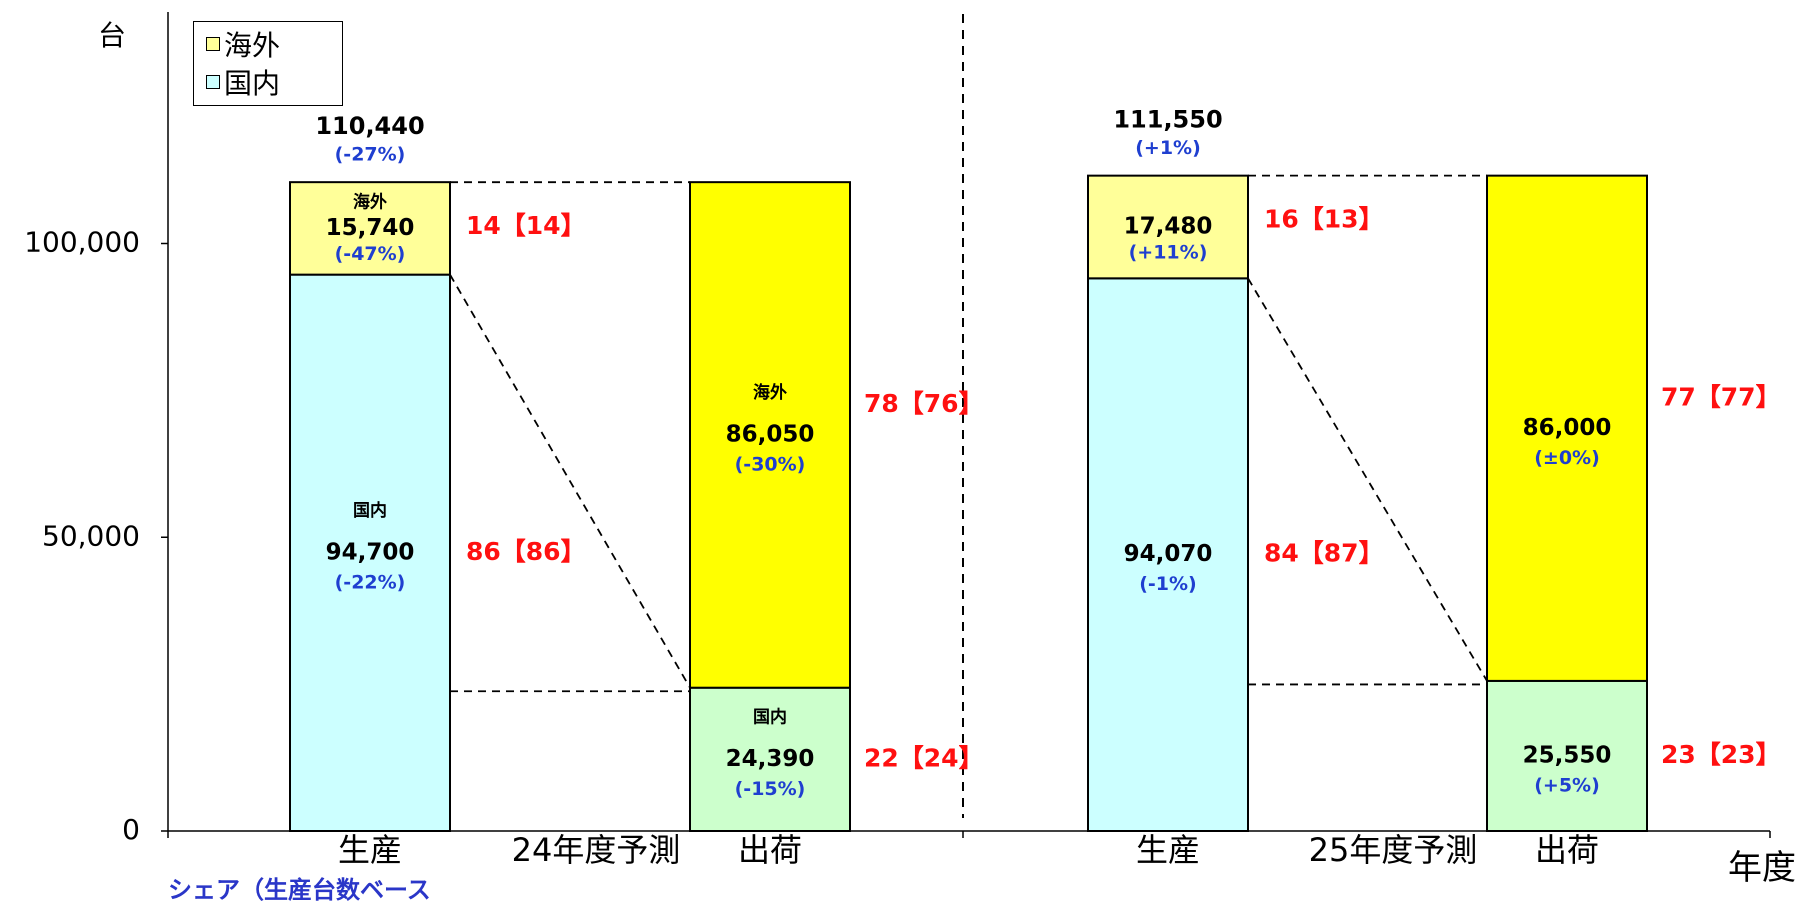 The image size is (1814, 905). What do you see at coordinates (370, 582) in the screenshot?
I see `segment-change-label: (-22%)` at bounding box center [370, 582].